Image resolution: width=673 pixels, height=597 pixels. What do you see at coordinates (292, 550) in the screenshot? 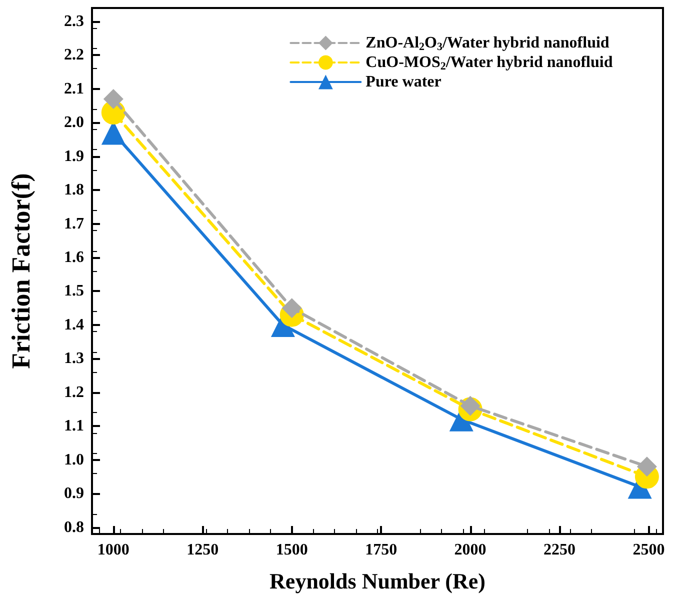
I see `x-tick-label: 1500` at bounding box center [292, 550].